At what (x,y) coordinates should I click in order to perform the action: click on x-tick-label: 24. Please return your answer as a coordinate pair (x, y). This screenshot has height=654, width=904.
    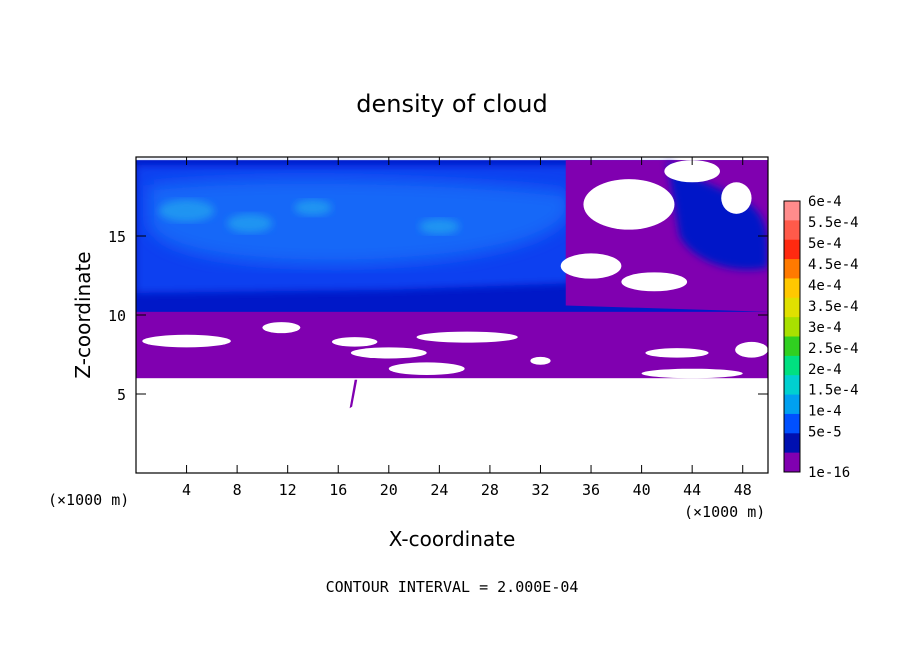
    Looking at the image, I should click on (439, 490).